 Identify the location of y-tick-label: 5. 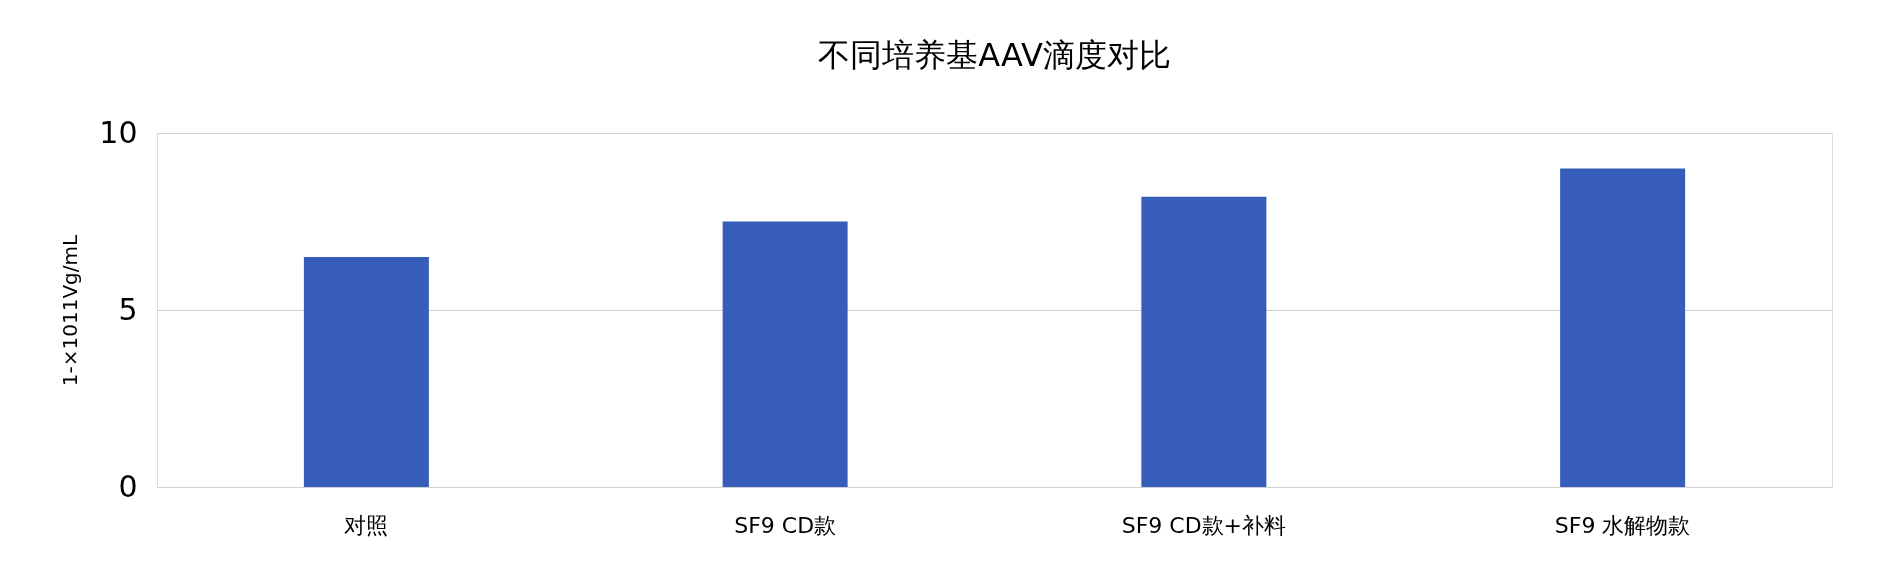
(128, 309).